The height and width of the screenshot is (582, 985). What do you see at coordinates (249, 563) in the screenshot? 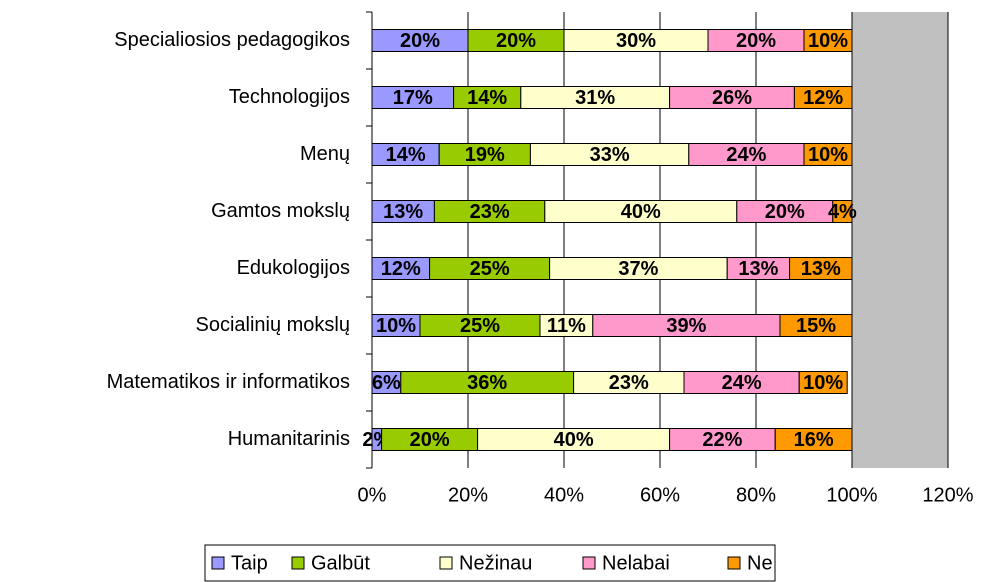
I see `legend-label: Taip` at bounding box center [249, 563].